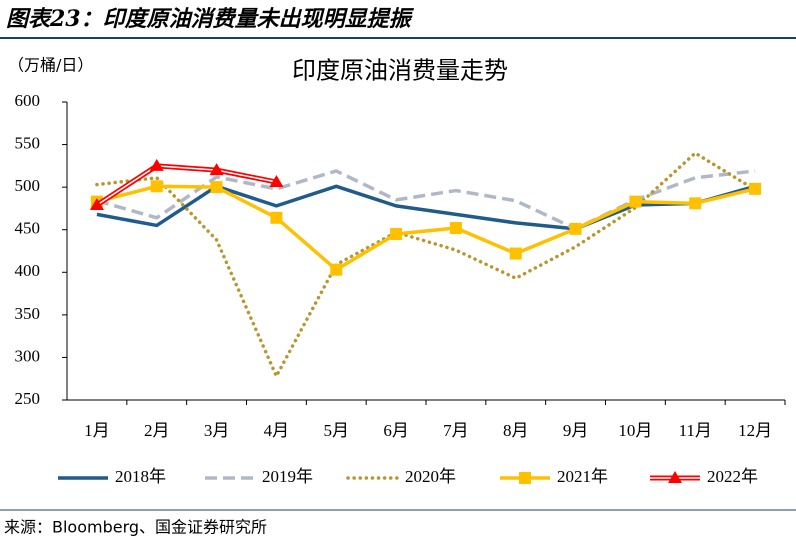 This screenshot has width=796, height=544. What do you see at coordinates (217, 430) in the screenshot?
I see `x-tick-label: 3月` at bounding box center [217, 430].